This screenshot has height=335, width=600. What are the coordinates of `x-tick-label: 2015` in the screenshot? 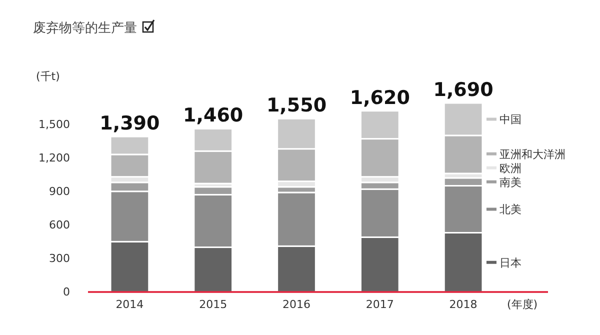 It's located at (213, 304).